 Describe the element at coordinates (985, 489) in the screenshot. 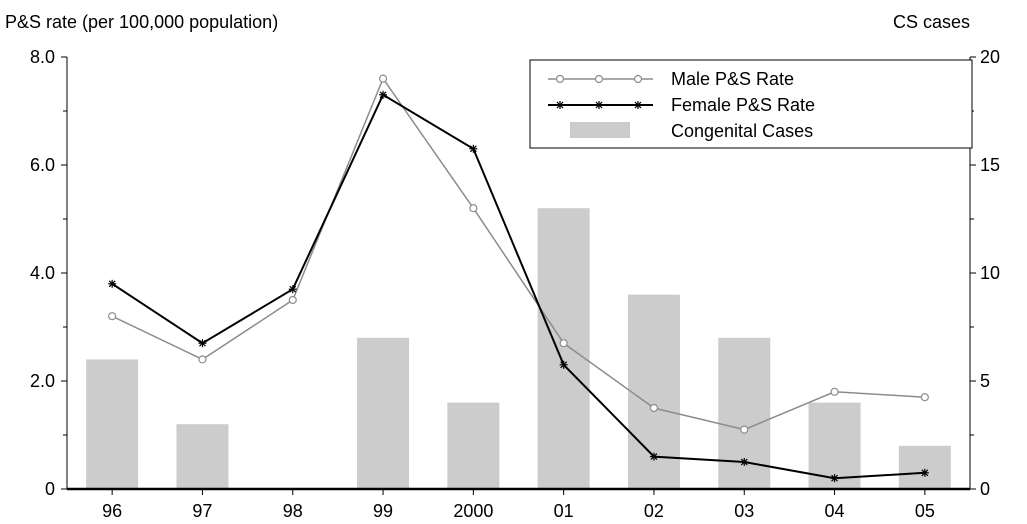

I see `right-tick-label: 0` at that location.